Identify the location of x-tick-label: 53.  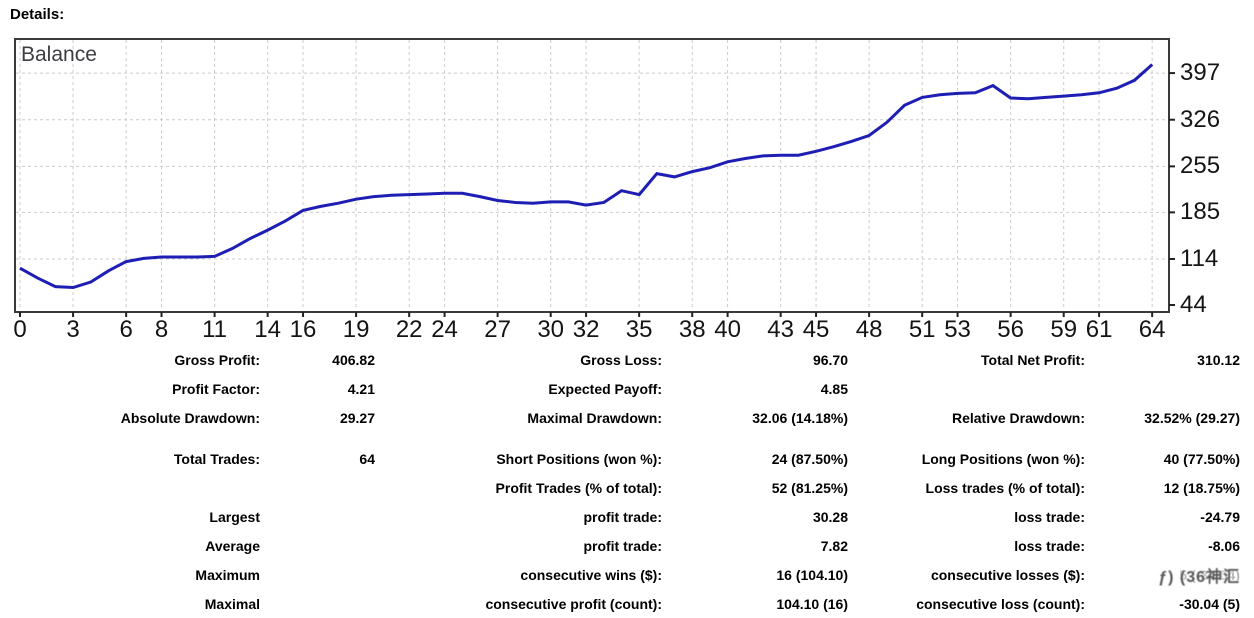
(957, 329).